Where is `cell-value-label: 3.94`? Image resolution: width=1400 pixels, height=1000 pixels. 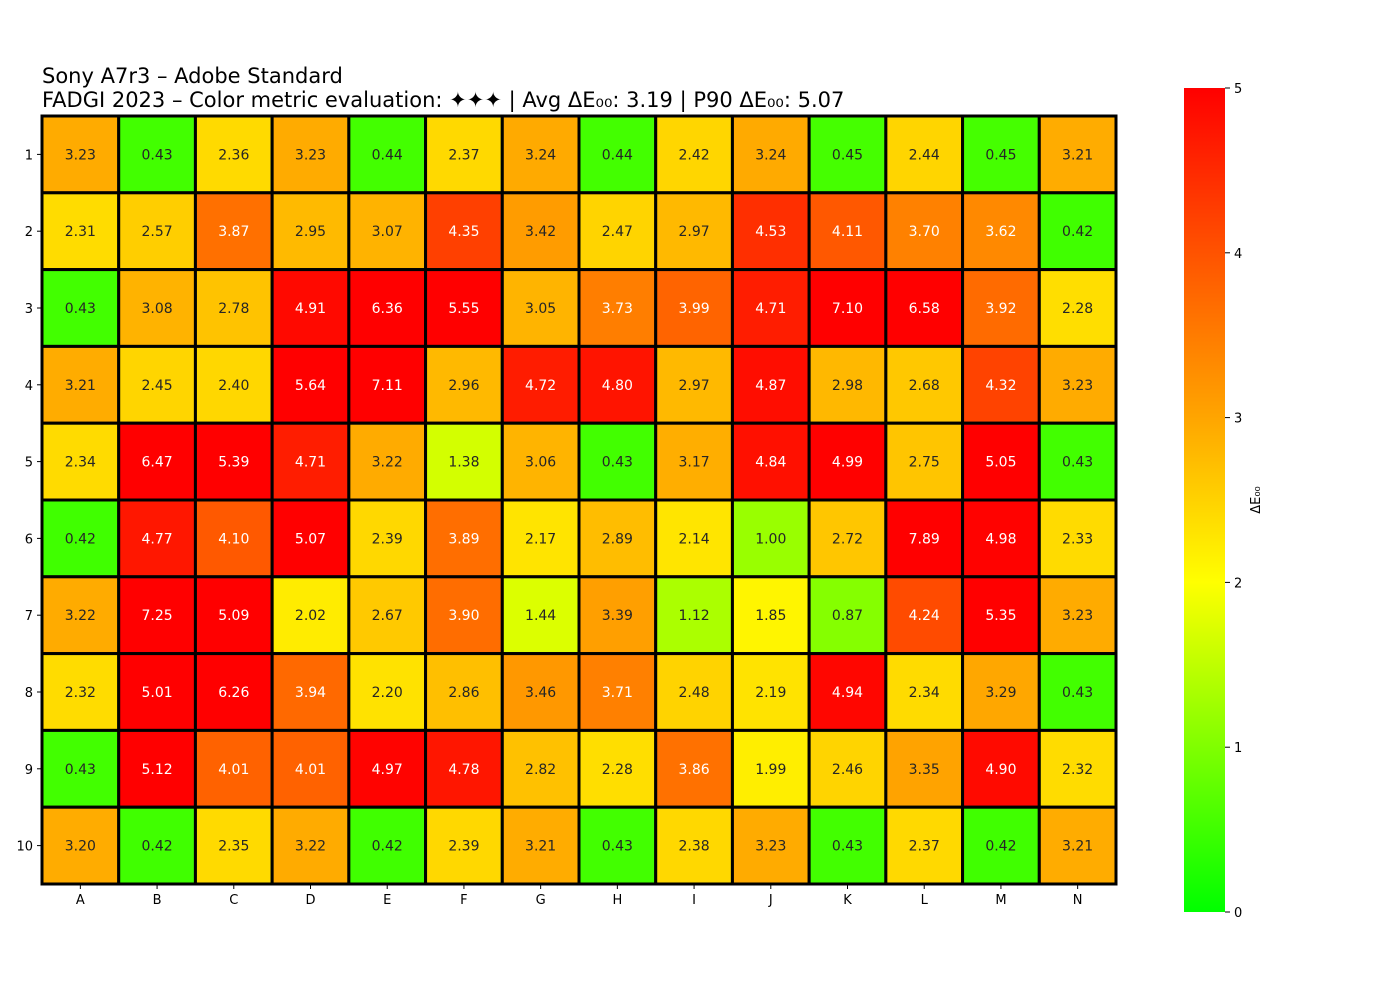
cell-value-label: 3.94 is located at coordinates (310, 693).